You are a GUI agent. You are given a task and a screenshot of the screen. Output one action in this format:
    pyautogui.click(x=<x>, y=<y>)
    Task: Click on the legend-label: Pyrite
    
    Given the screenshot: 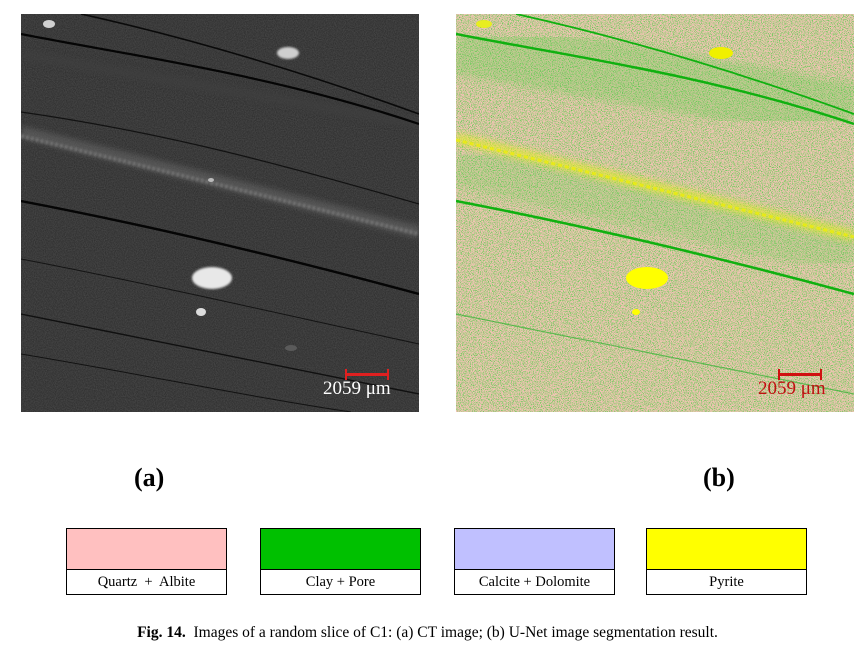 What is the action you would take?
    pyautogui.click(x=726, y=581)
    